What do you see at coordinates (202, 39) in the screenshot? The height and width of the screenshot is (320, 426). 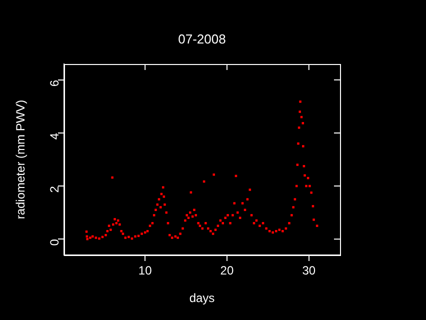 I see `chart-title: 07-2008` at bounding box center [202, 39].